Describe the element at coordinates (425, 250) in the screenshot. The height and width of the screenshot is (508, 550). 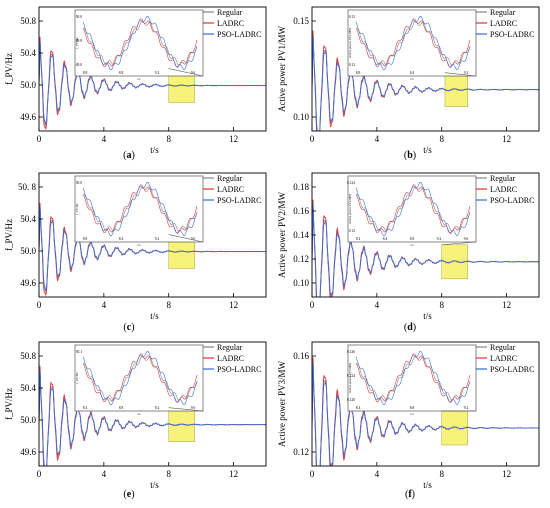
I see `series-line-pso-ladrc` at that location.